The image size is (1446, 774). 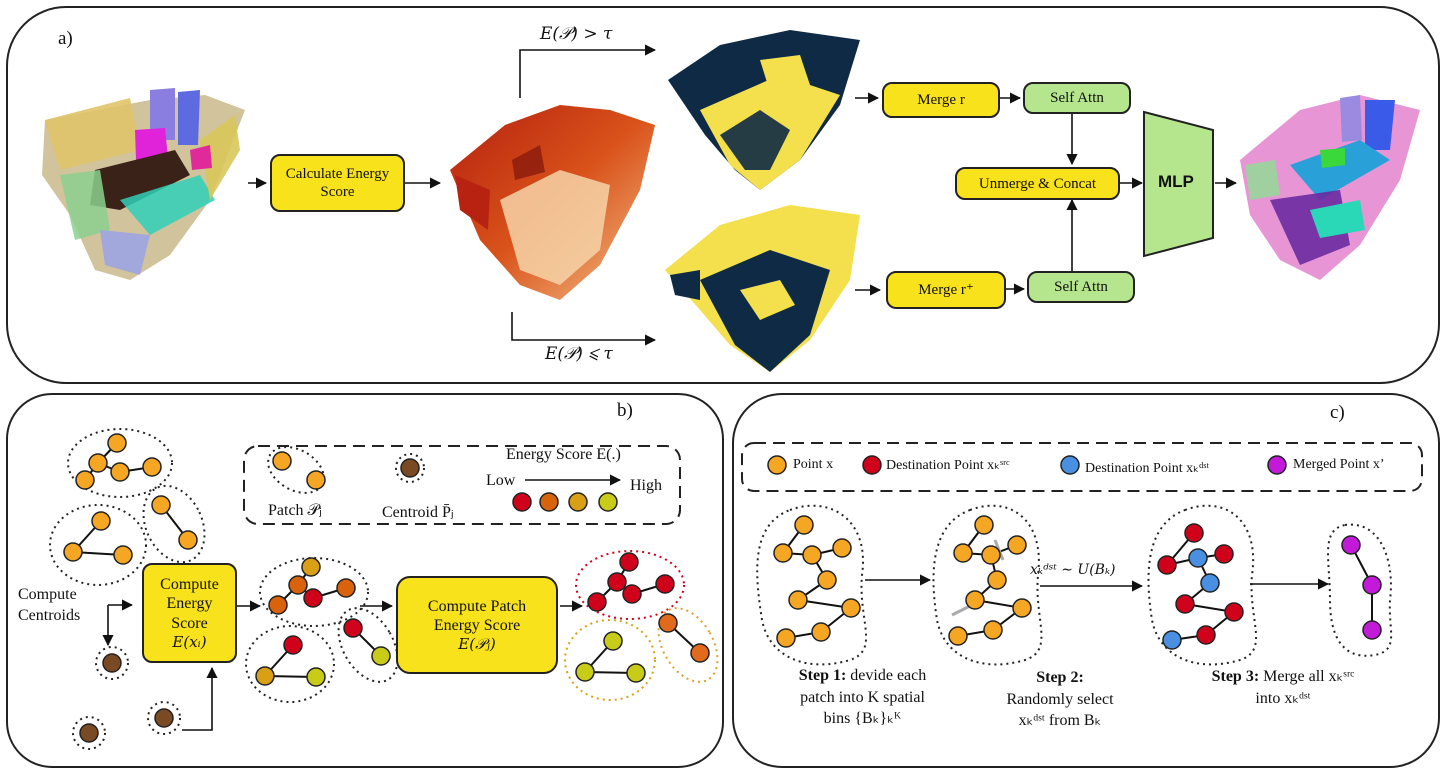 I want to click on merge-r-label: Merge r, so click(x=941, y=100).